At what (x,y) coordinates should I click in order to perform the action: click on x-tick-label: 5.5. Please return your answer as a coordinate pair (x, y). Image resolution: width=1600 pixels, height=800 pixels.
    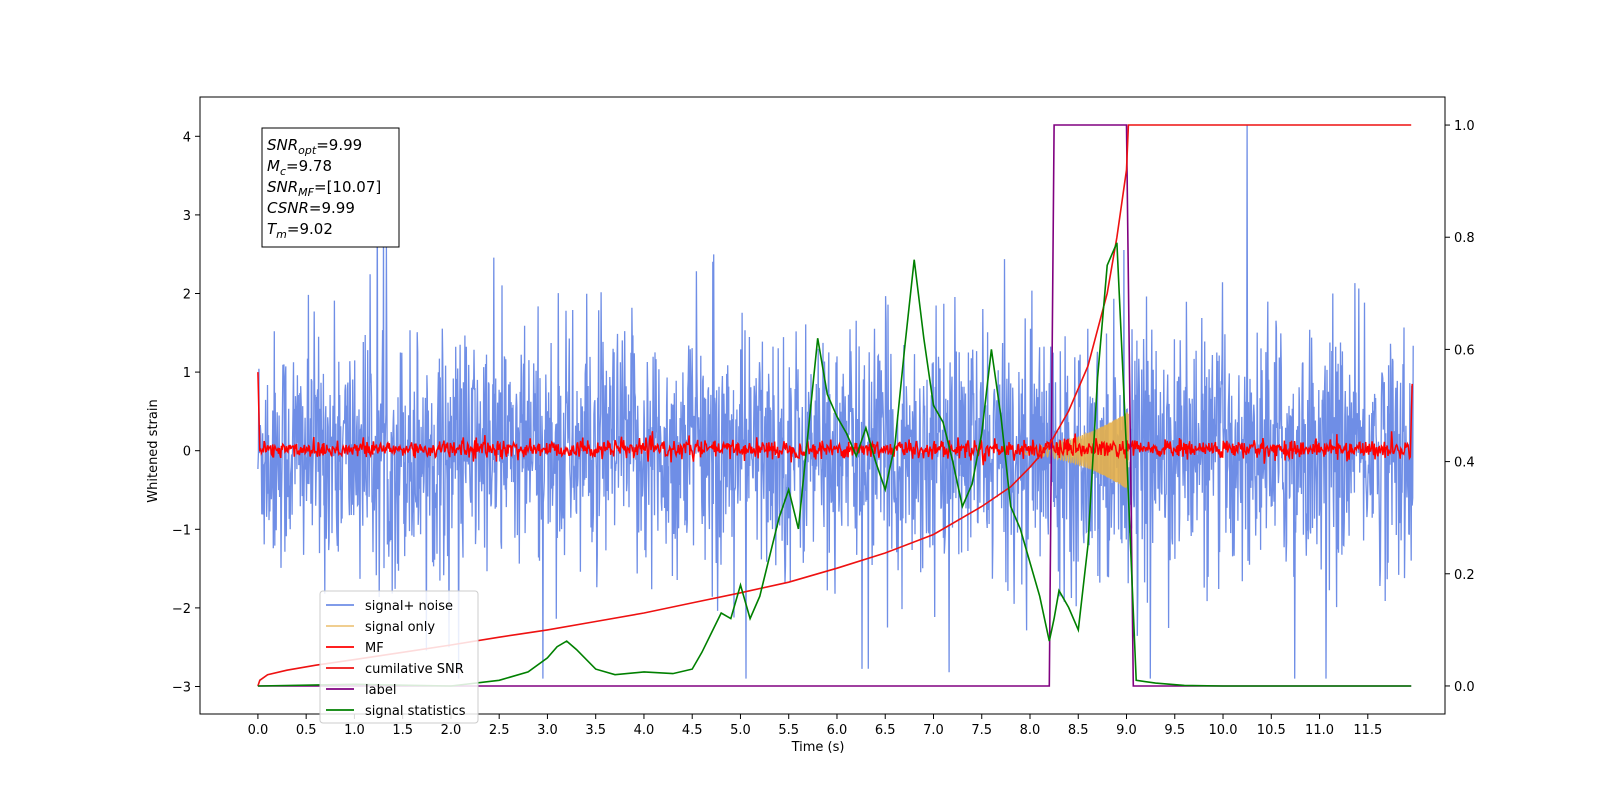
    Looking at the image, I should click on (788, 730).